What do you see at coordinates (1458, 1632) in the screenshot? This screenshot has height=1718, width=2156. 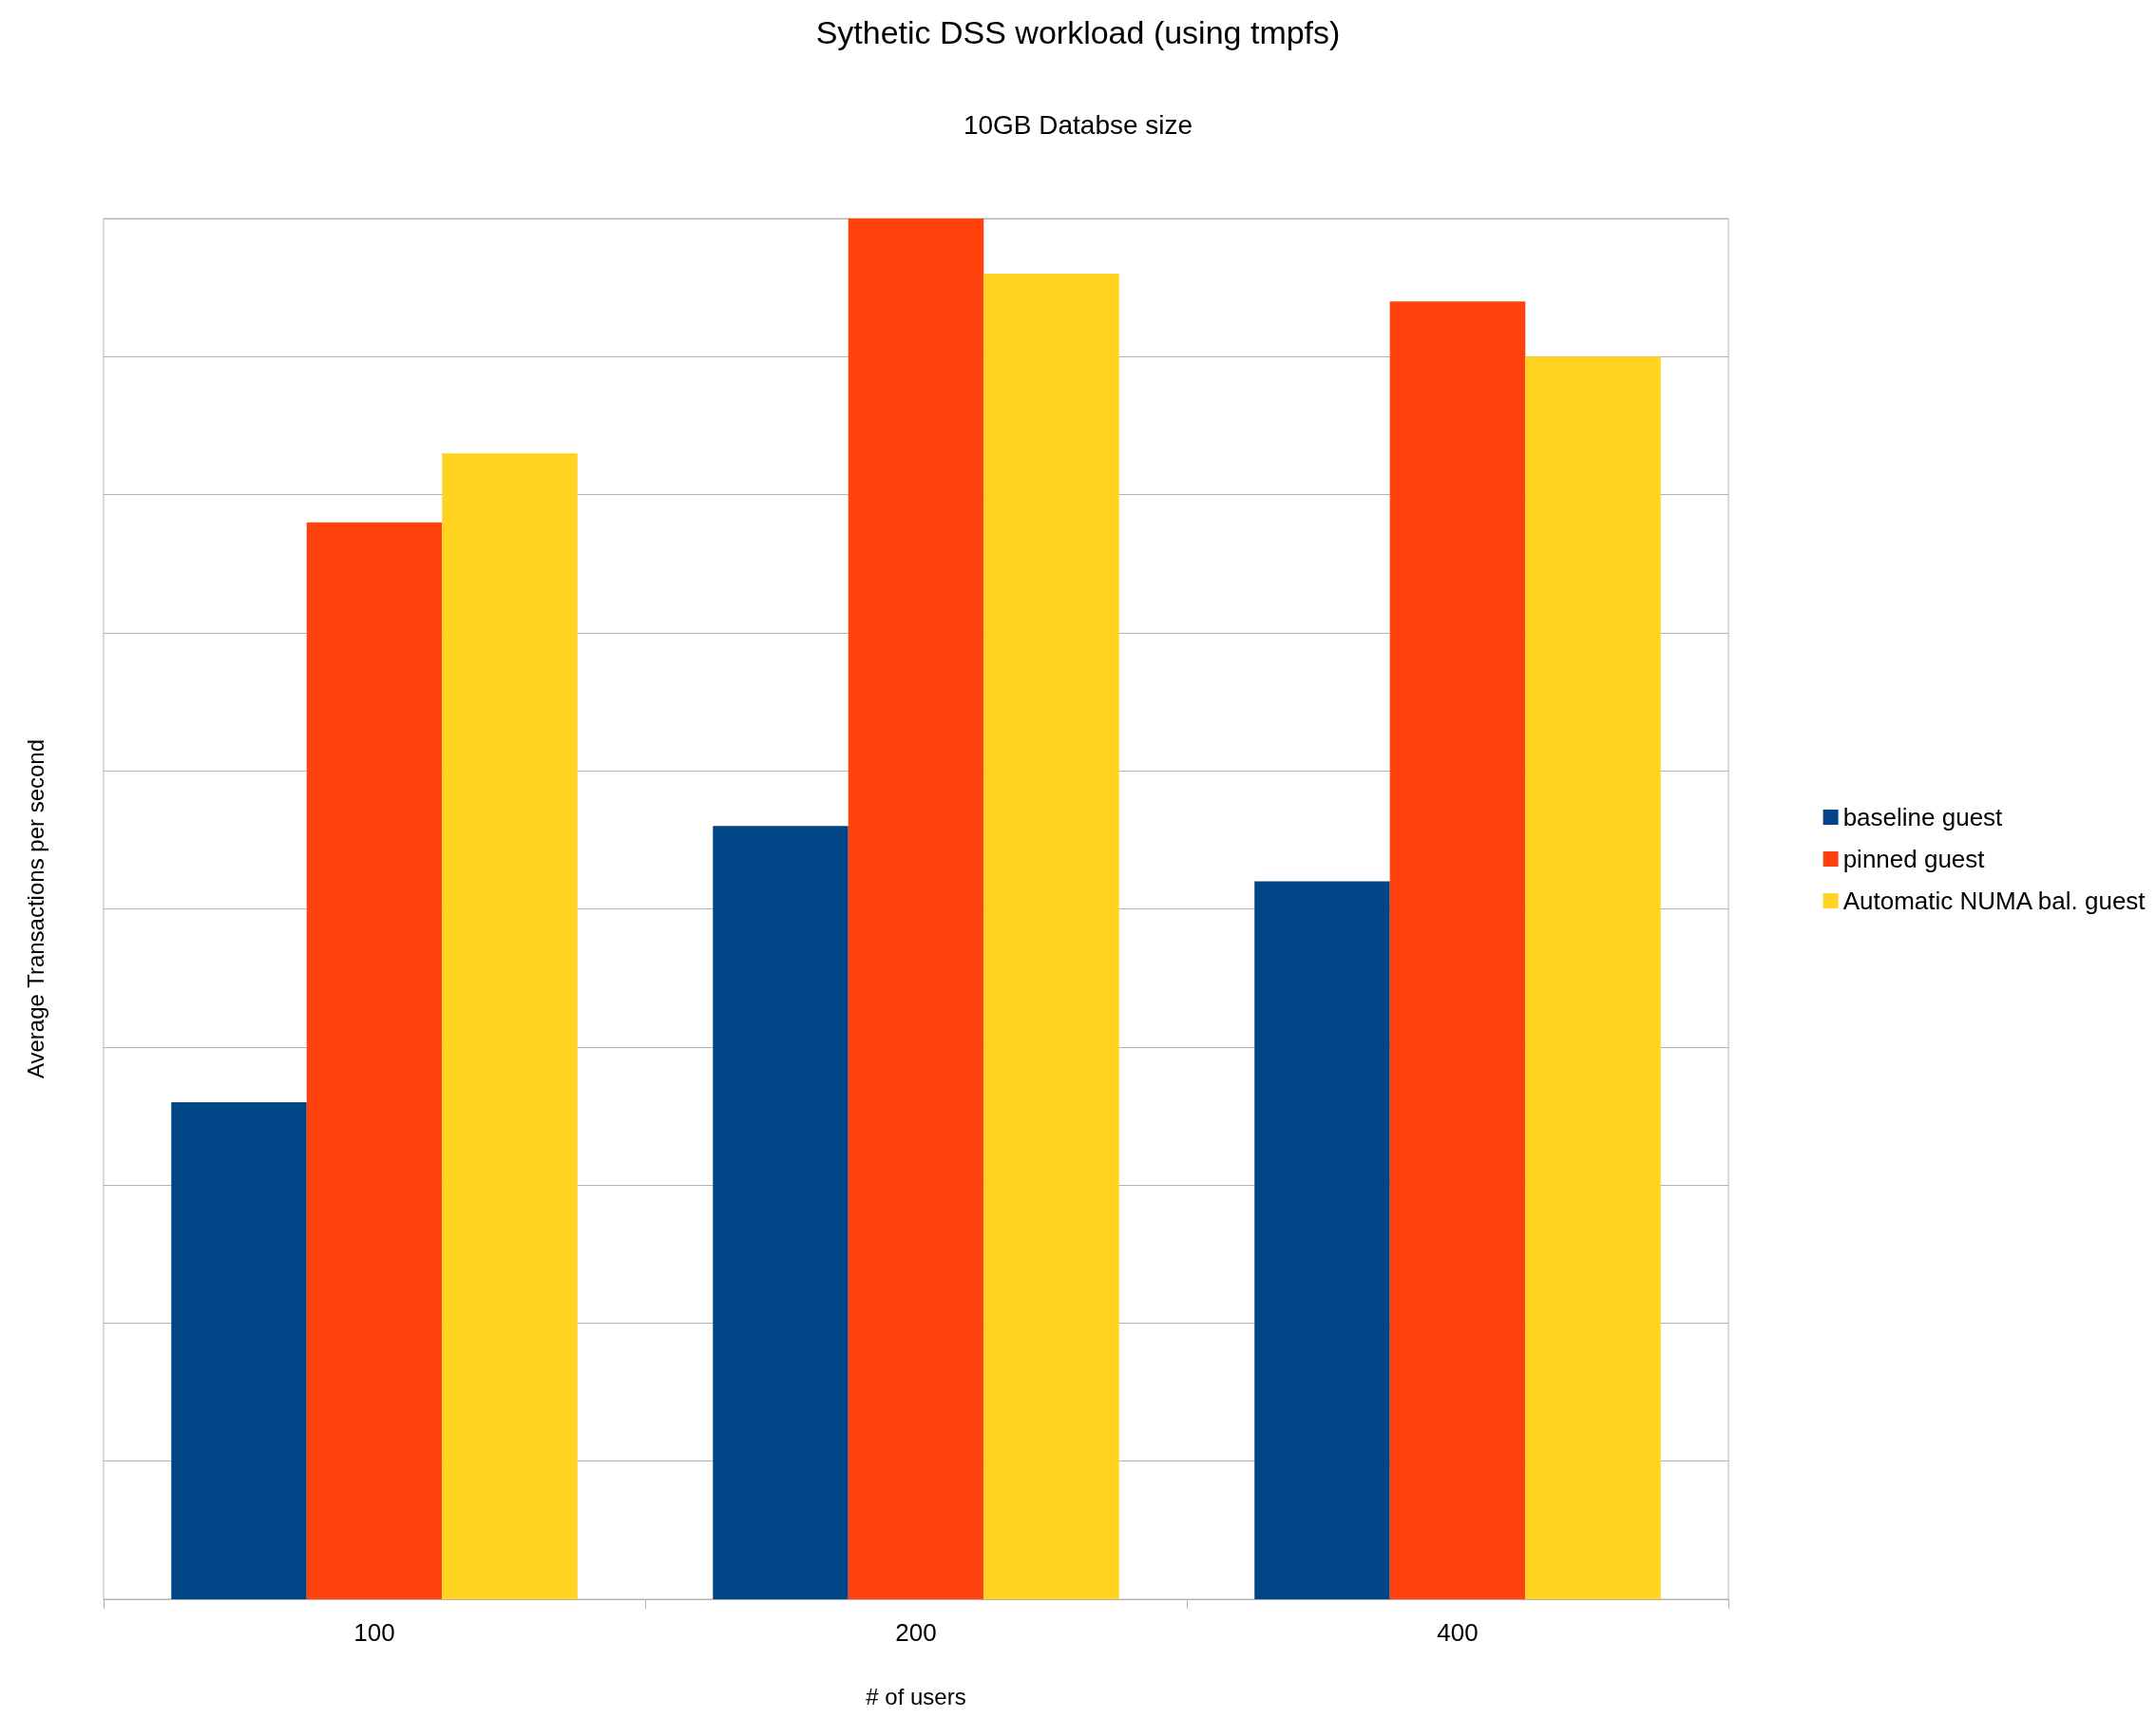 I see `x-tick-label: 400` at bounding box center [1458, 1632].